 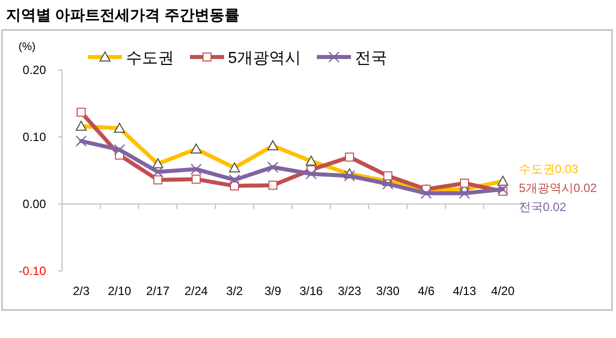 What do you see at coordinates (158, 291) in the screenshot?
I see `x-tick-label: 2/17` at bounding box center [158, 291].